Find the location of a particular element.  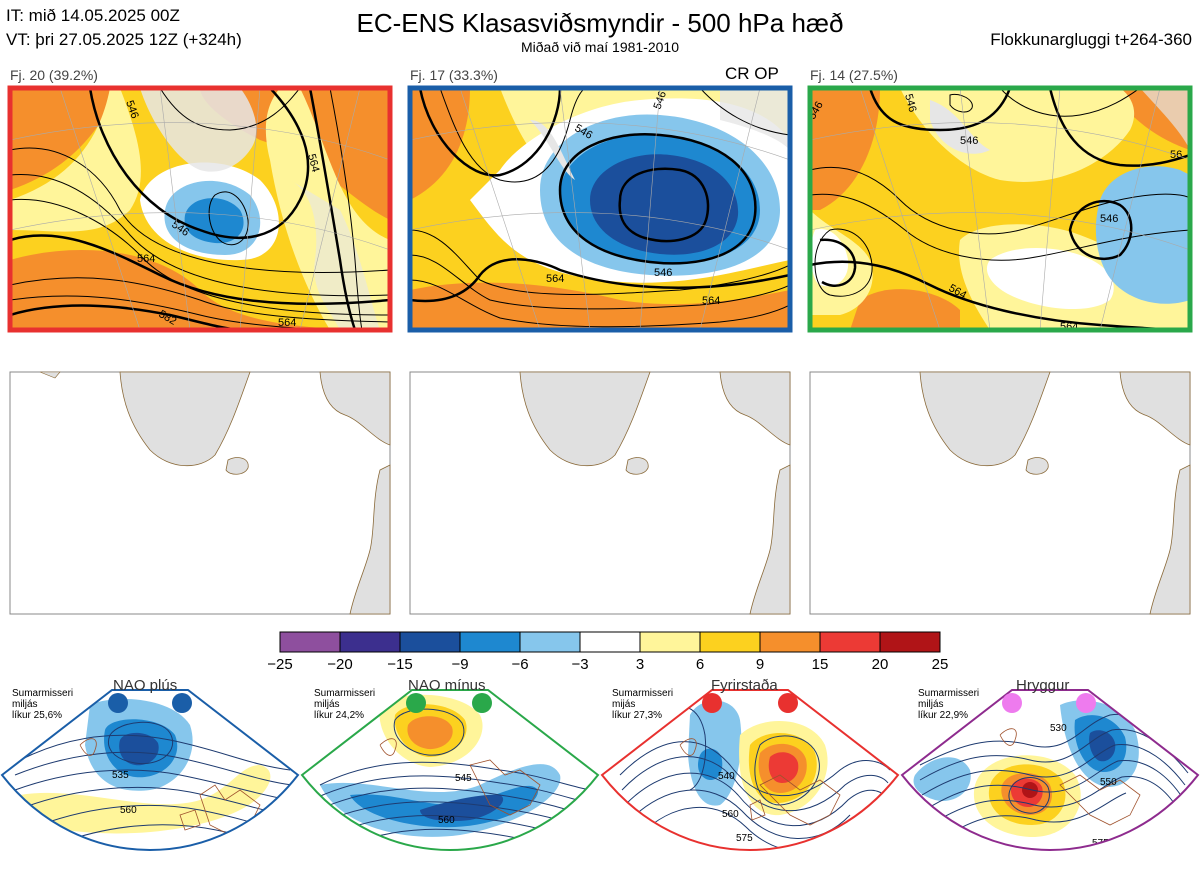

regime-1-contour-label: 560 is located at coordinates (128, 810).